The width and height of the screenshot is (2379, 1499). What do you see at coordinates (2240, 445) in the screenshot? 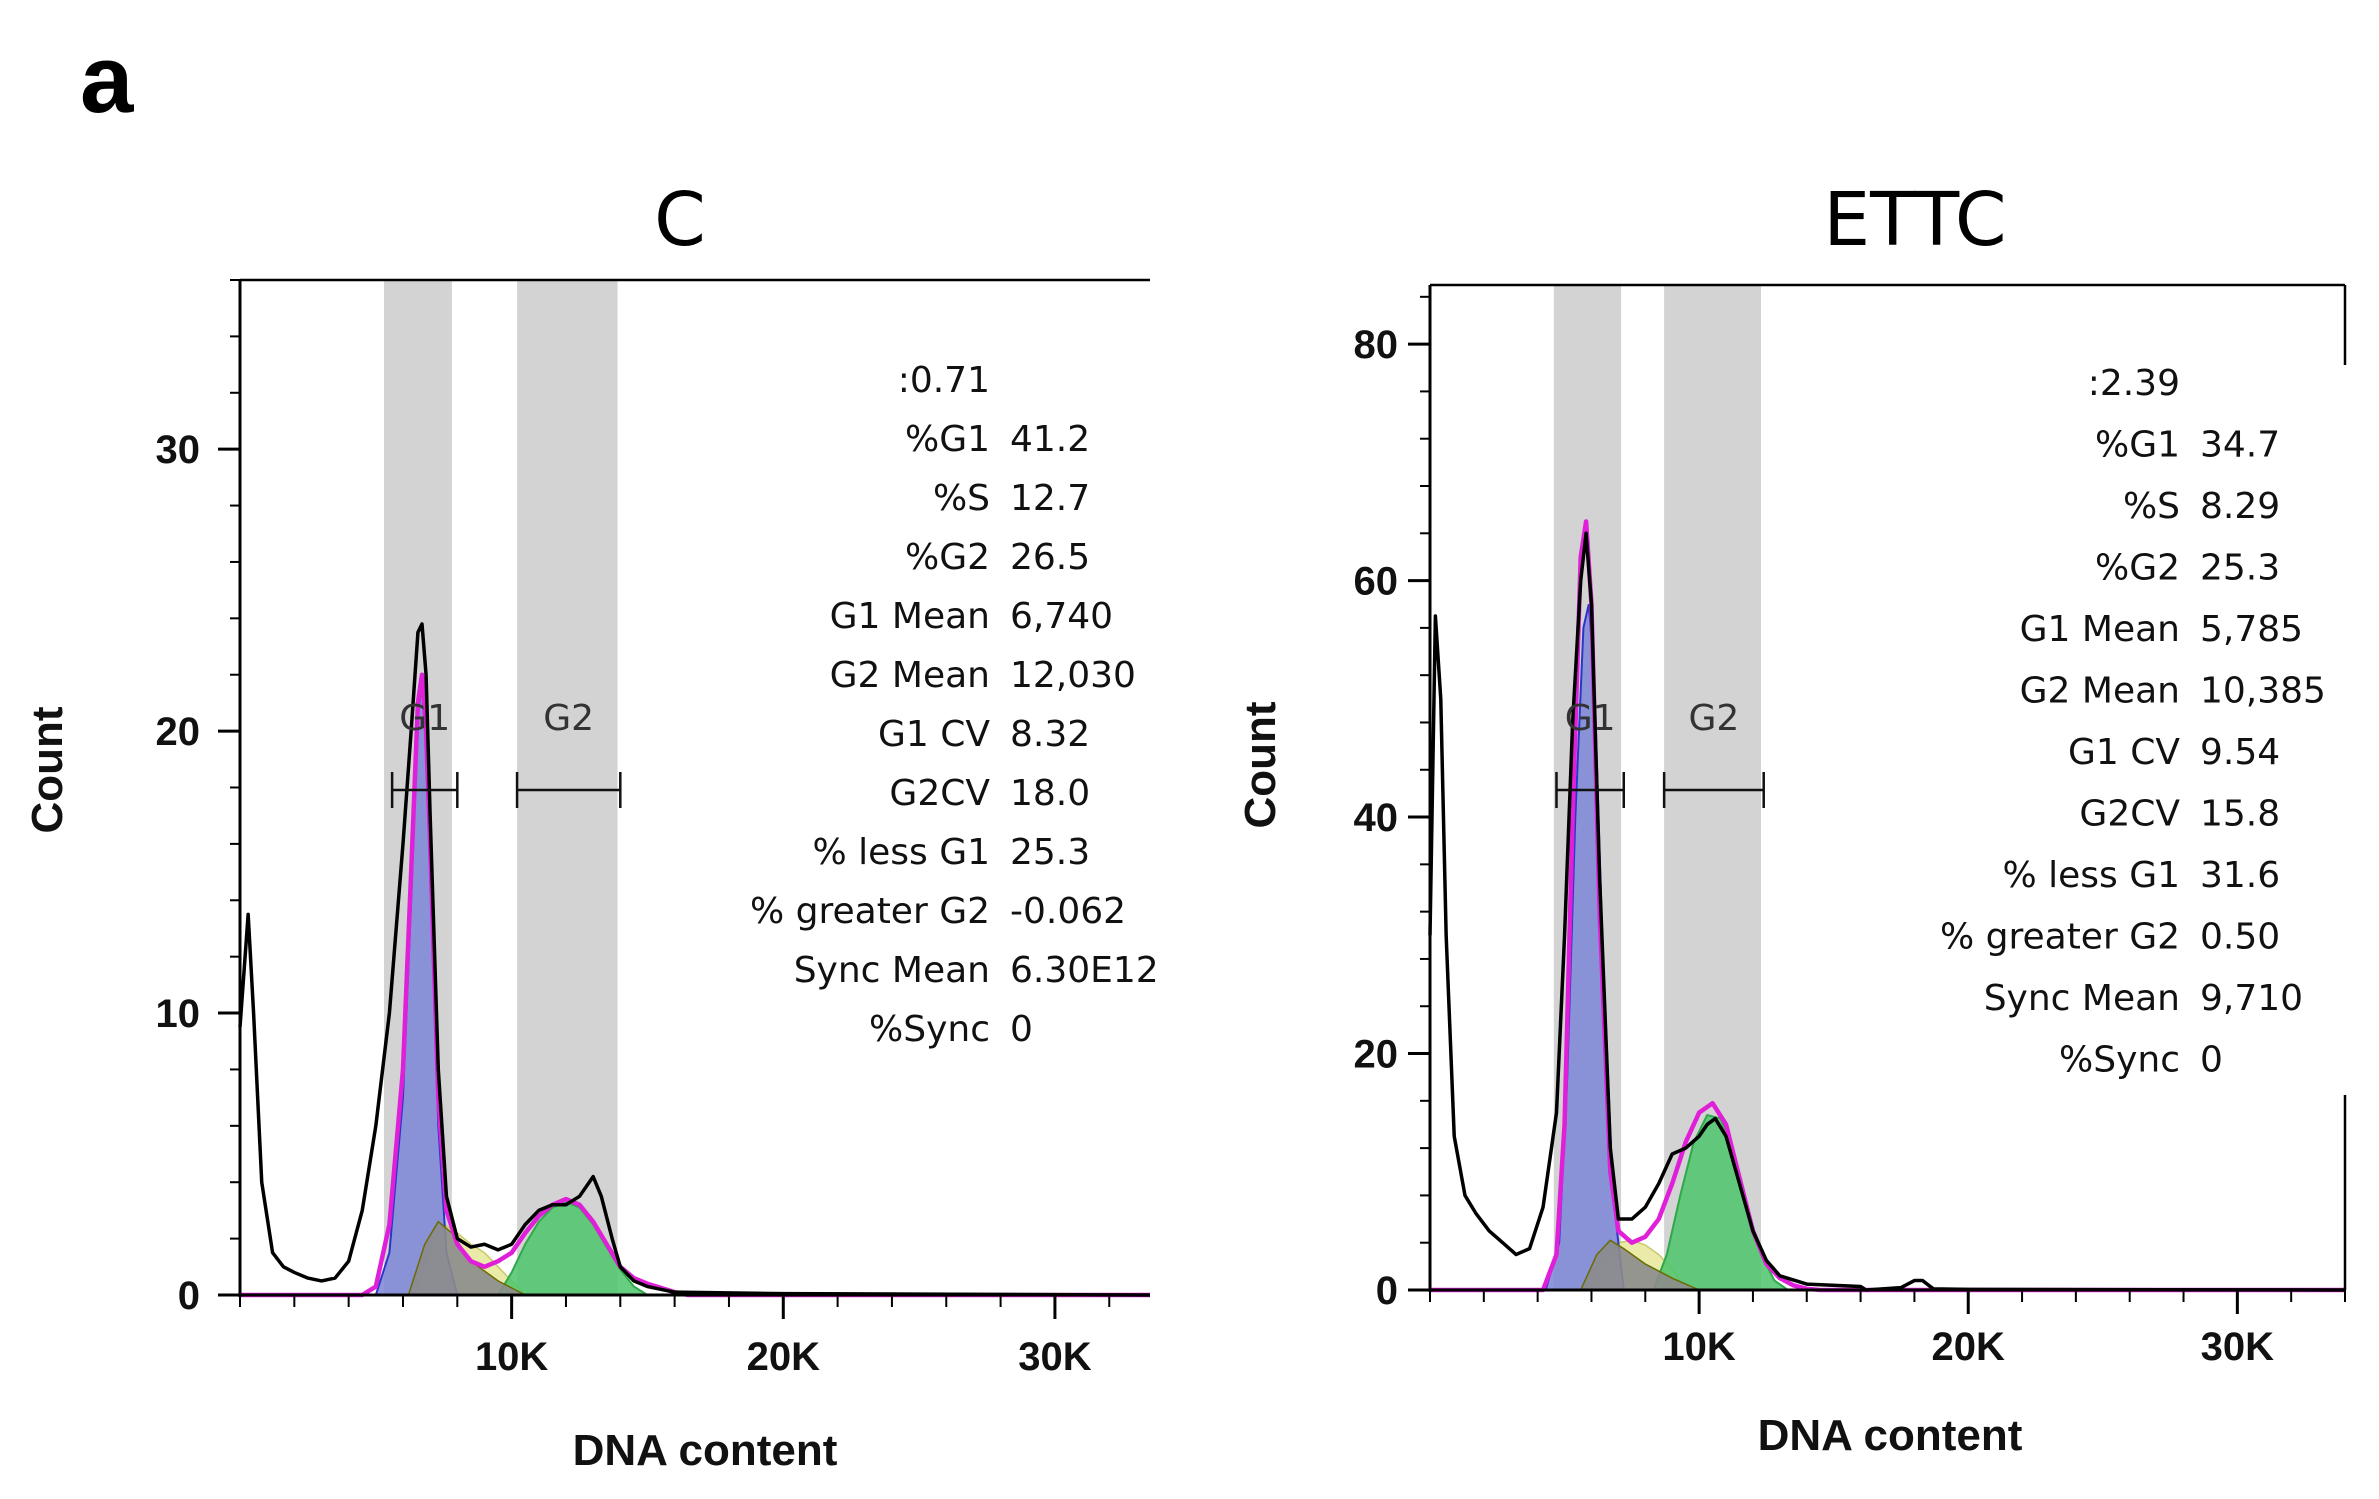
I see `stat-value: 34.7` at bounding box center [2240, 445].